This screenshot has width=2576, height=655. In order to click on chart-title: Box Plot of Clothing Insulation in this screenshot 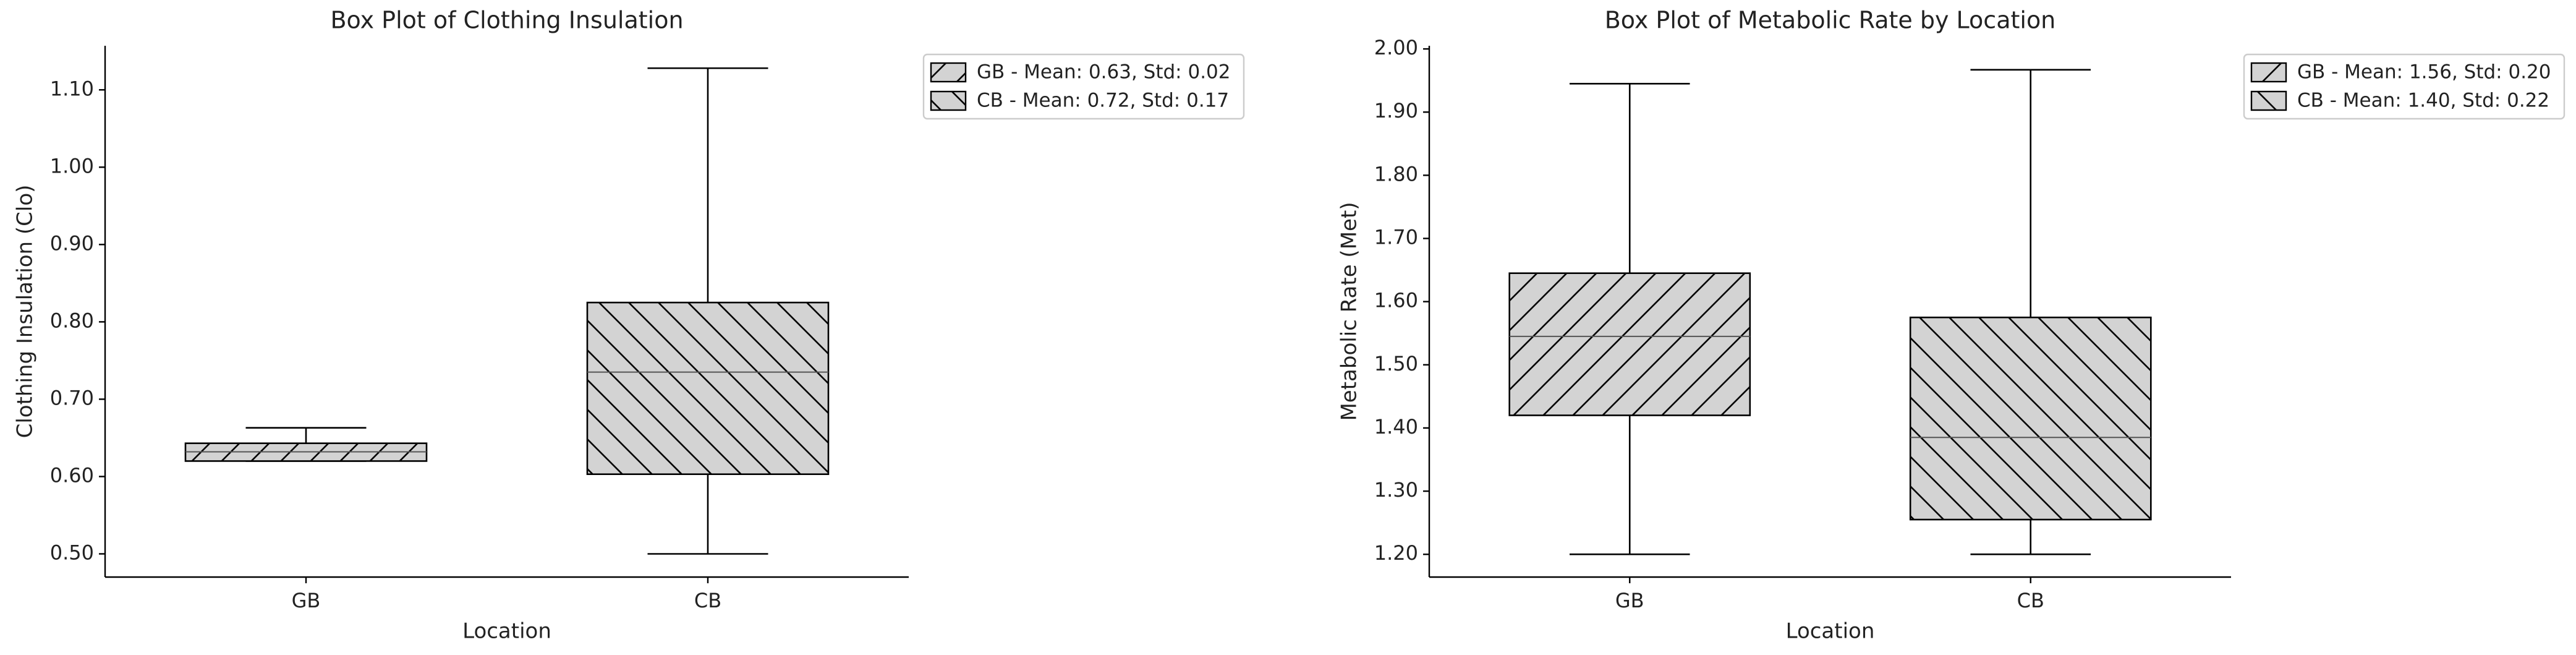, I will do `click(506, 20)`.